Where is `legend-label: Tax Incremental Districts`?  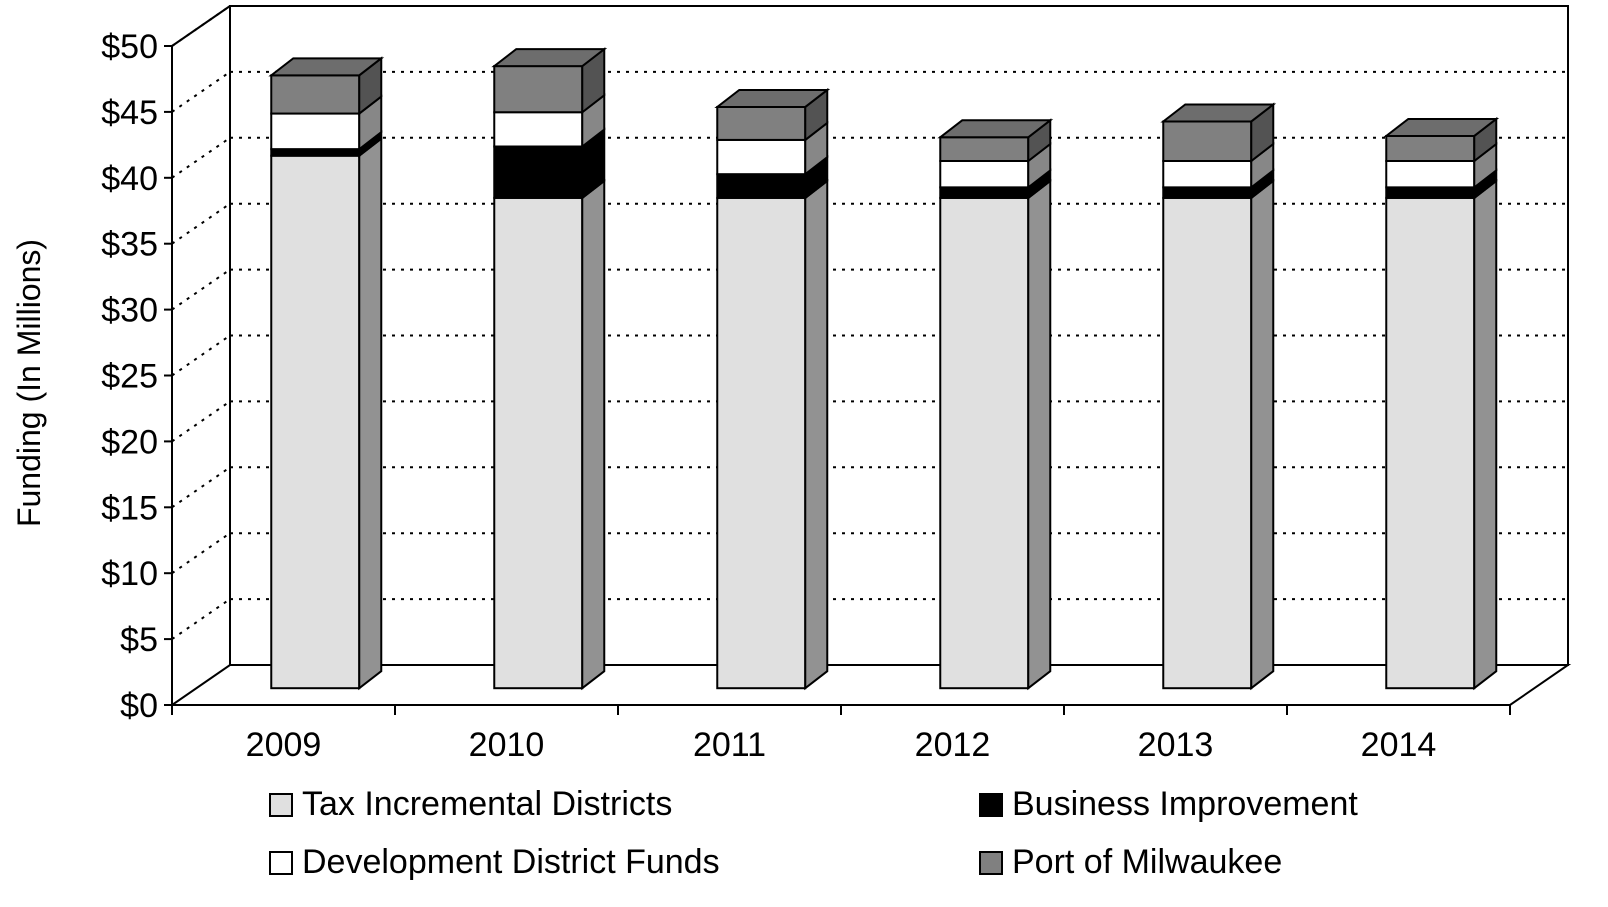 legend-label: Tax Incremental Districts is located at coordinates (487, 804).